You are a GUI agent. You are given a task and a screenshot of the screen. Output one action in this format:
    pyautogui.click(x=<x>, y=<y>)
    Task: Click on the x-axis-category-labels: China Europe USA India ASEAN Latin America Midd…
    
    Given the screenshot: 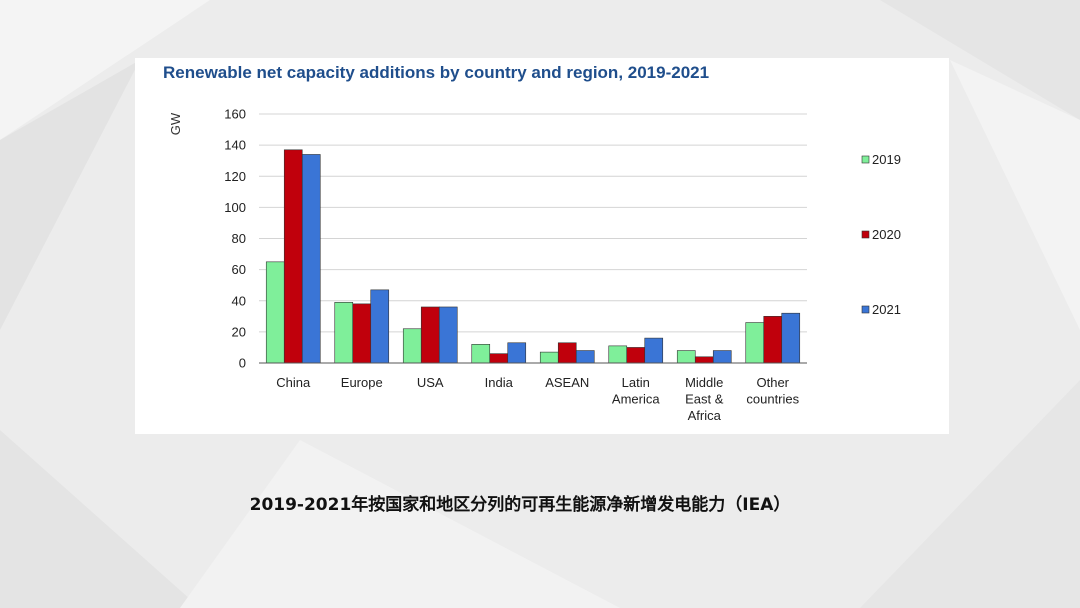 What is the action you would take?
    pyautogui.click(x=537, y=399)
    